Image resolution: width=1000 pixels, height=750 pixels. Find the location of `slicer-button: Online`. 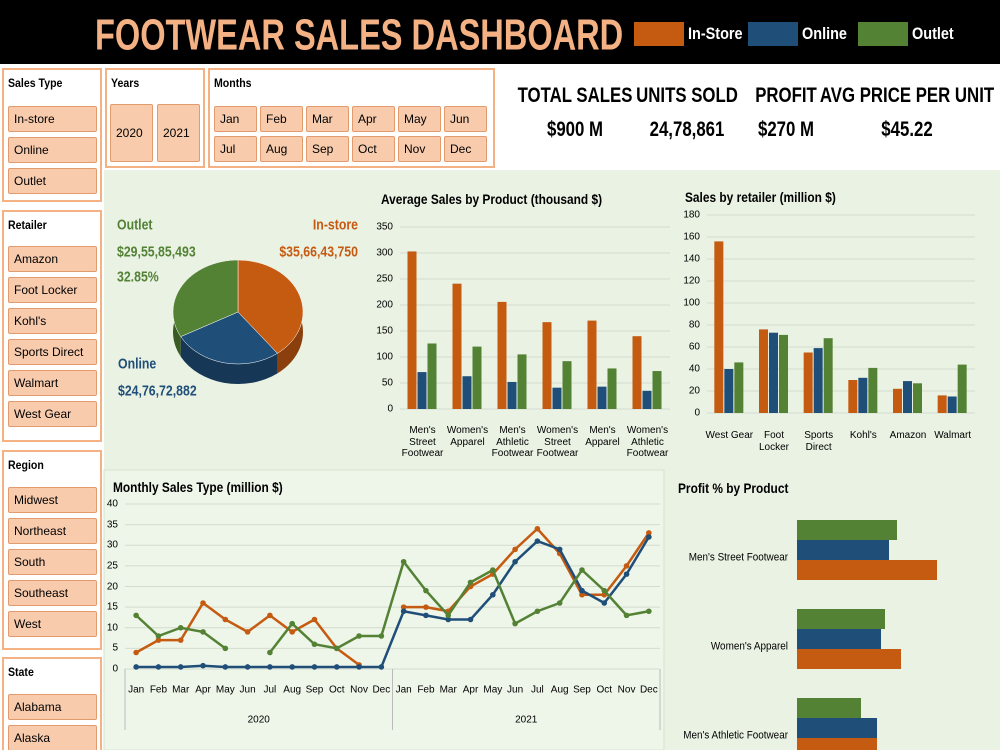

slicer-button: Online is located at coordinates (52, 150).